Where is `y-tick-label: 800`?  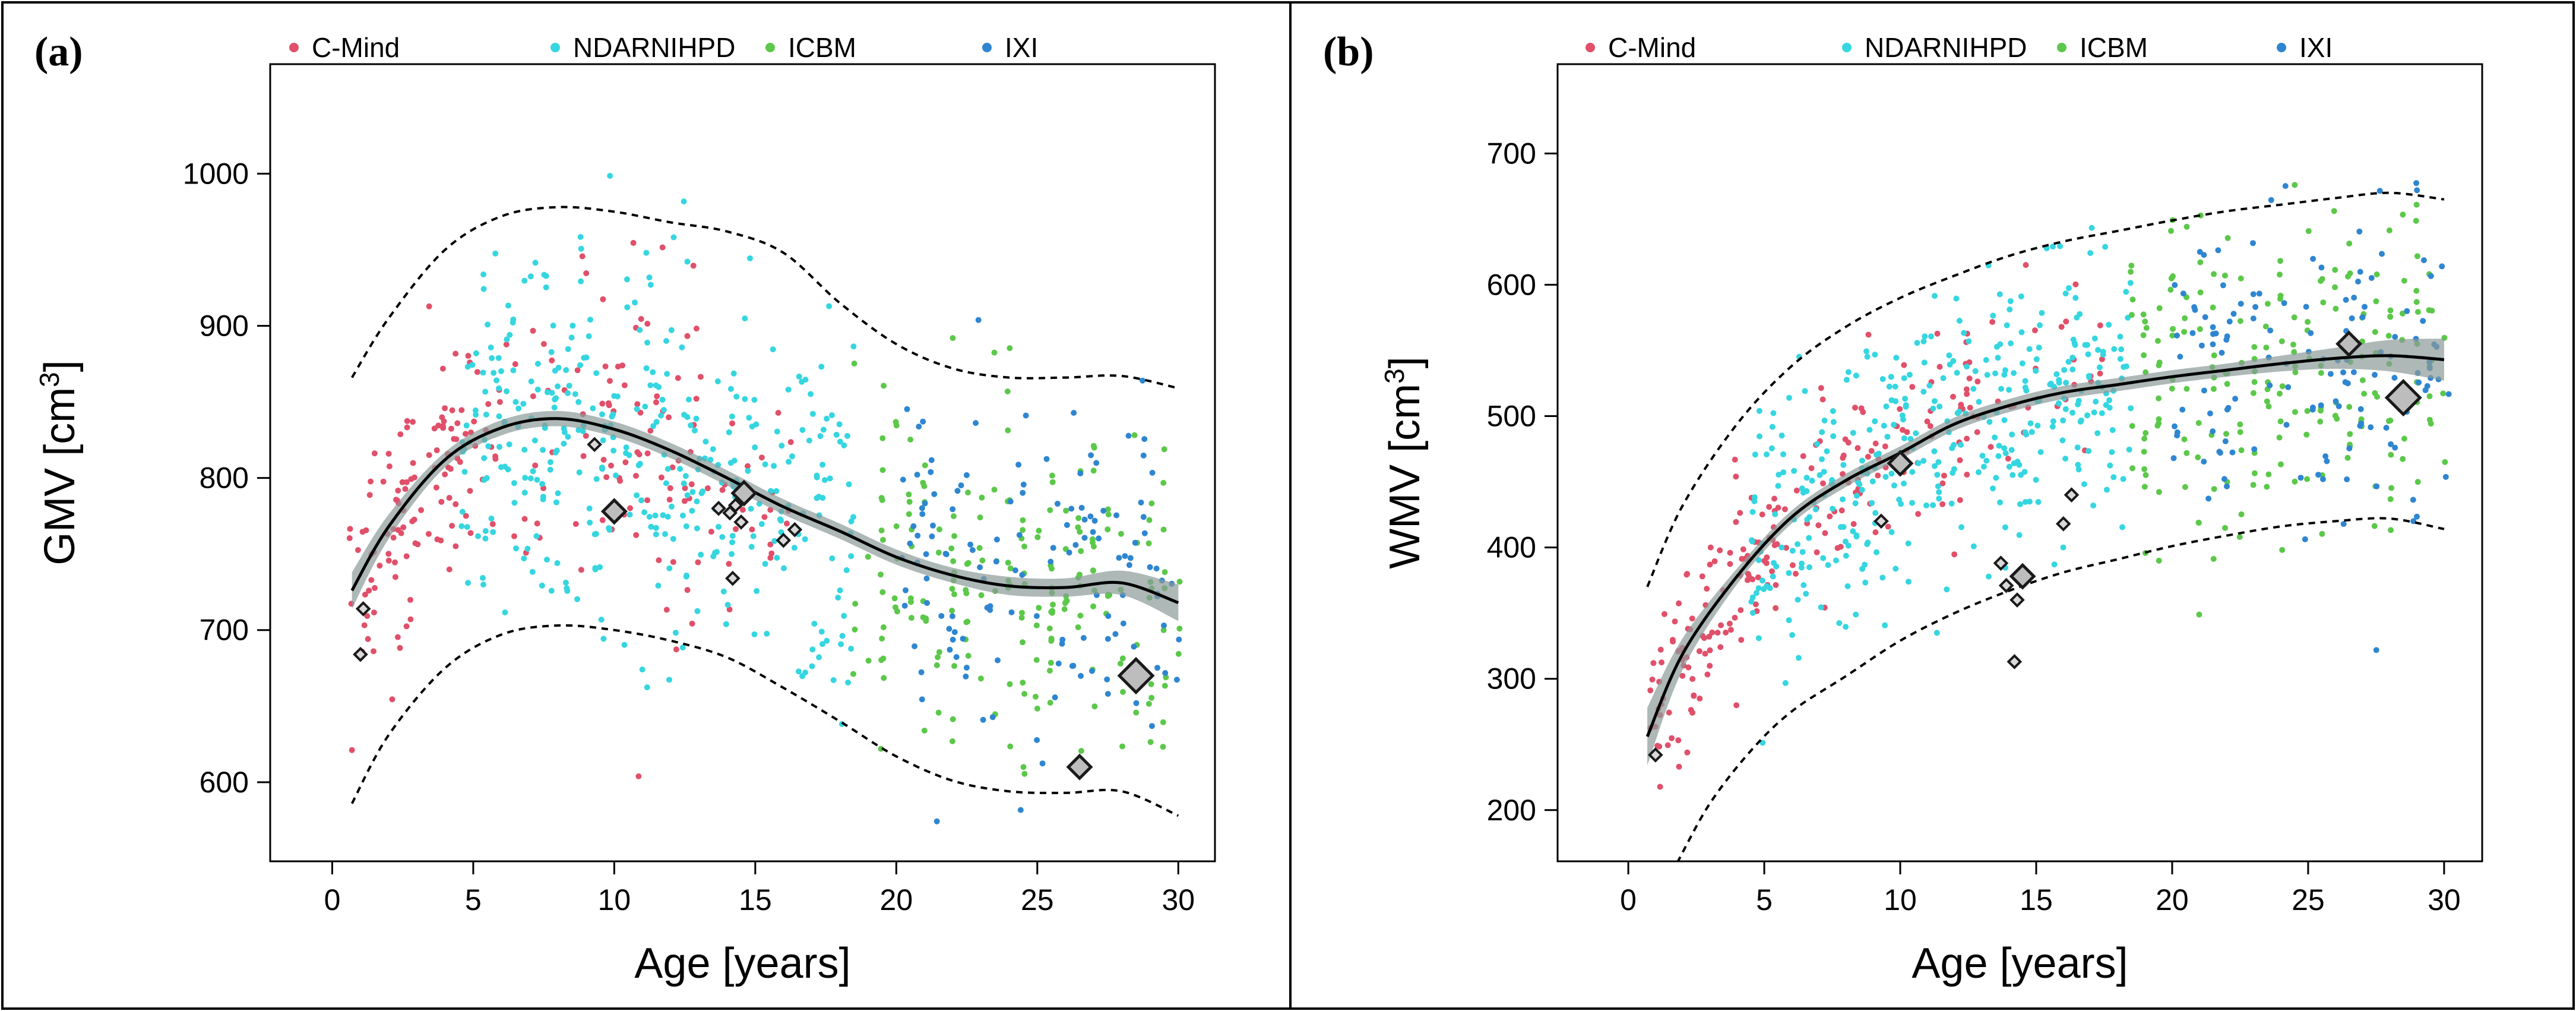 y-tick-label: 800 is located at coordinates (224, 478).